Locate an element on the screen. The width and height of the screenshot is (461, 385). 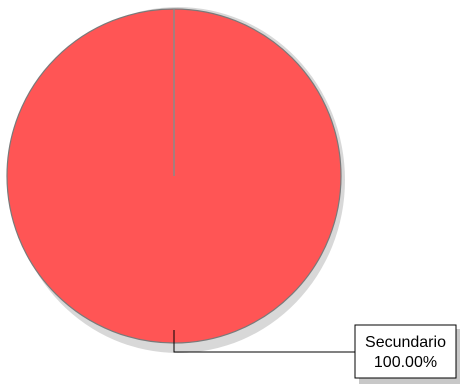
pie-callouts: Secundario 100.00% is located at coordinates (316, 354).